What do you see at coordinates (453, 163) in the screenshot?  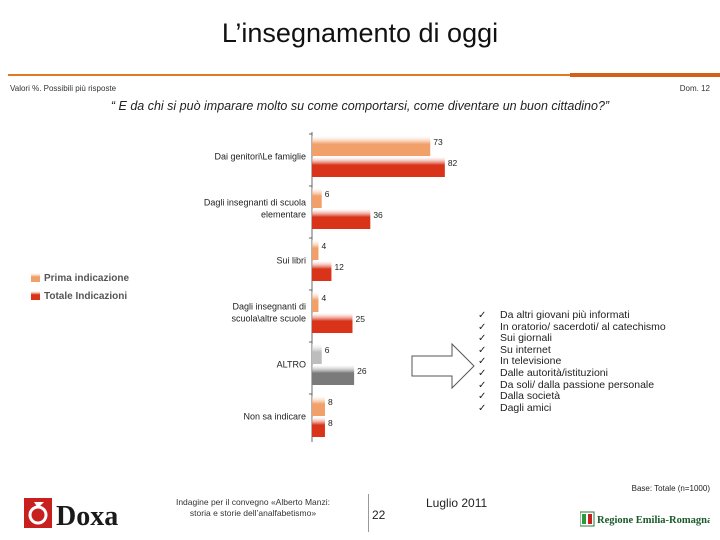 I see `data-label: 82` at bounding box center [453, 163].